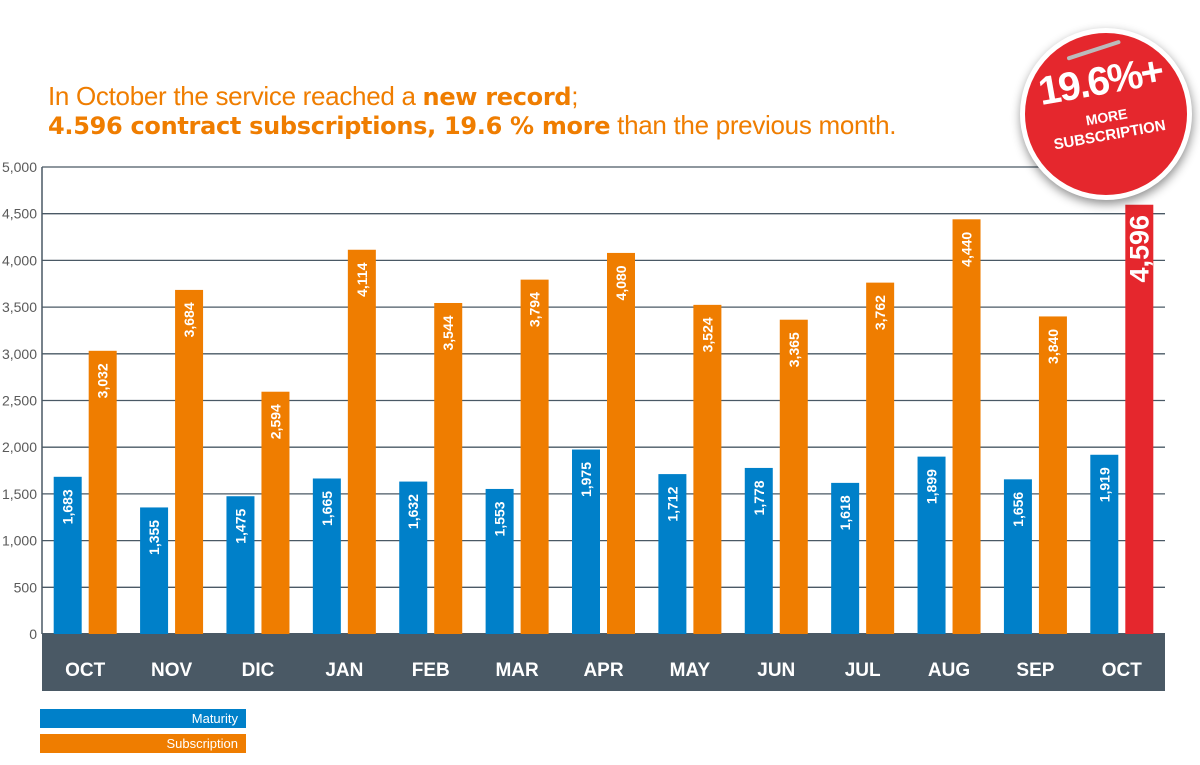  Describe the element at coordinates (1139, 249) in the screenshot. I see `subscription-data-label: 4,596` at that location.